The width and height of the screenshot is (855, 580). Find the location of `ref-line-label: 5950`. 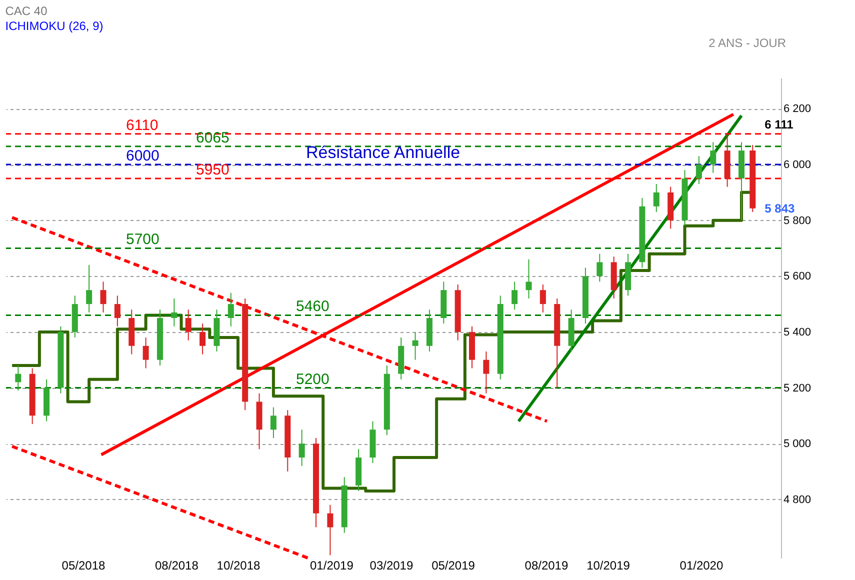

ref-line-label: 5950 is located at coordinates (213, 169).